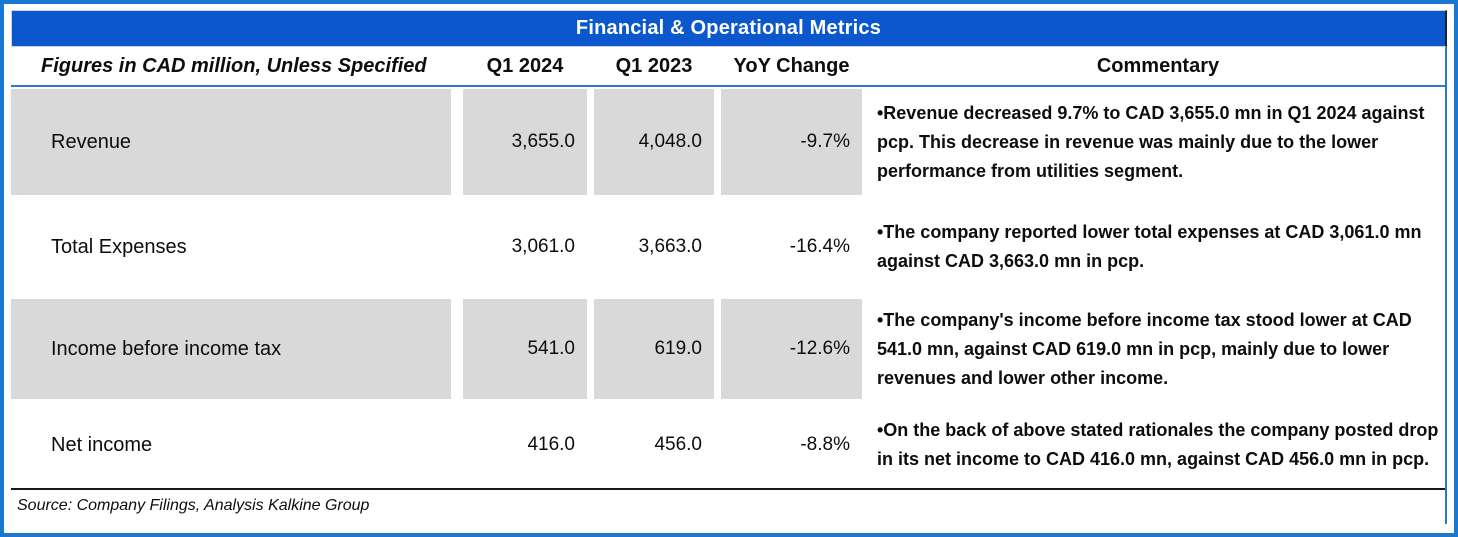  What do you see at coordinates (819, 246) in the screenshot?
I see `value-yoy-change: -16.4%` at bounding box center [819, 246].